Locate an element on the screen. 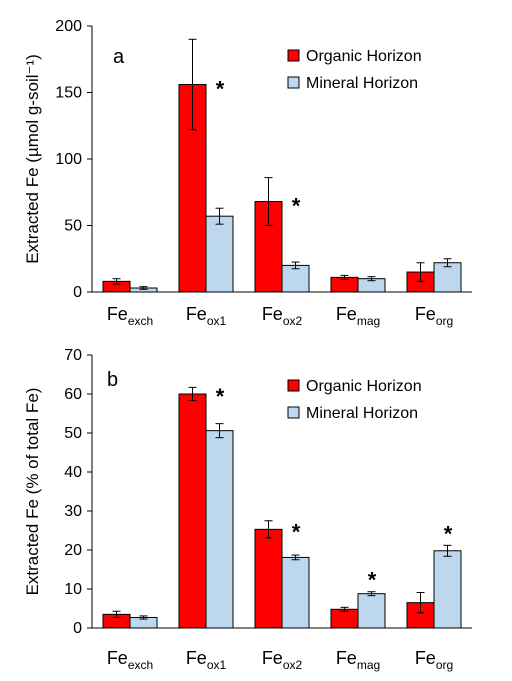 Image resolution: width=512 pixels, height=681 pixels. y-tick-label: 20 is located at coordinates (73, 550).